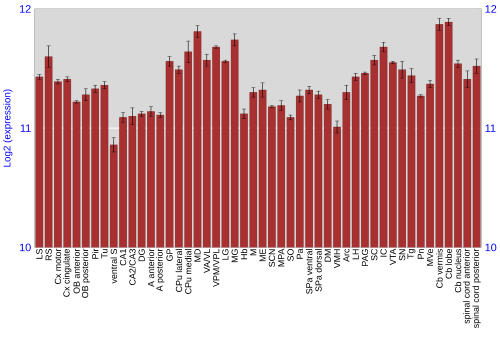  I want to click on x-tick-label: Hb, so click(244, 254).